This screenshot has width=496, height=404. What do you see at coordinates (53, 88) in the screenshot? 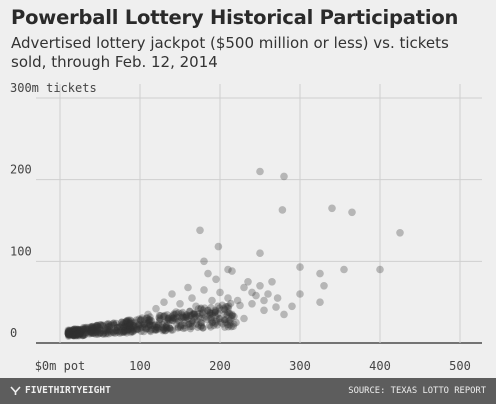
I see `y-tick-label: 300m tickets` at bounding box center [53, 88].